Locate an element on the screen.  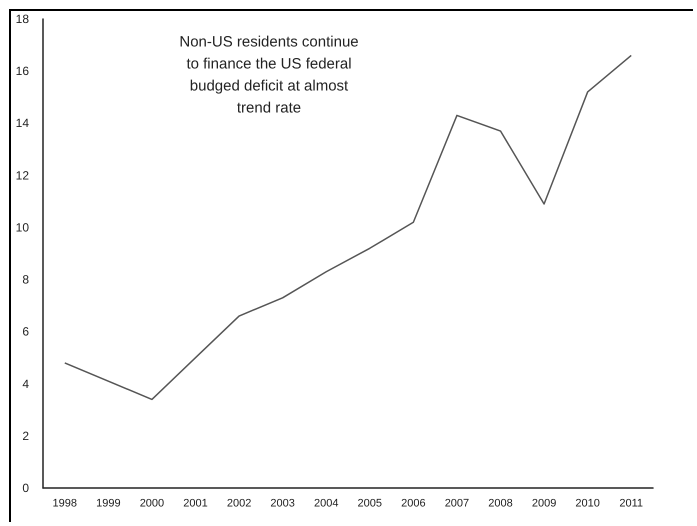
y-tick-label: 4 is located at coordinates (26, 383).